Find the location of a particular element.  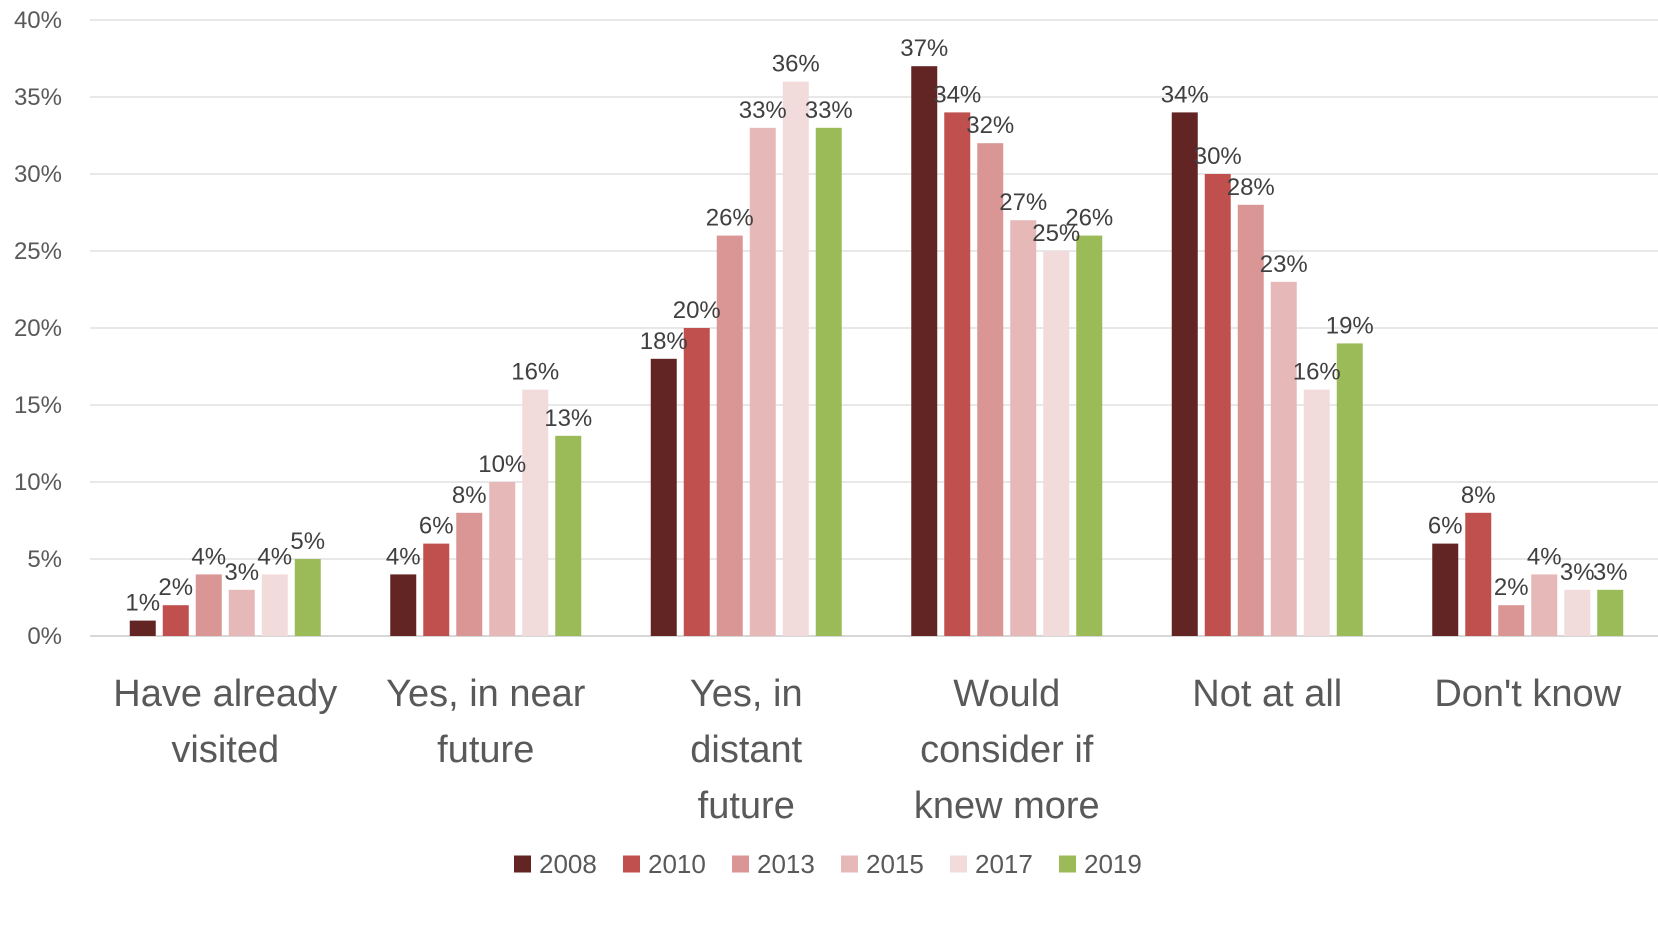

data-label: 36% is located at coordinates (796, 64).